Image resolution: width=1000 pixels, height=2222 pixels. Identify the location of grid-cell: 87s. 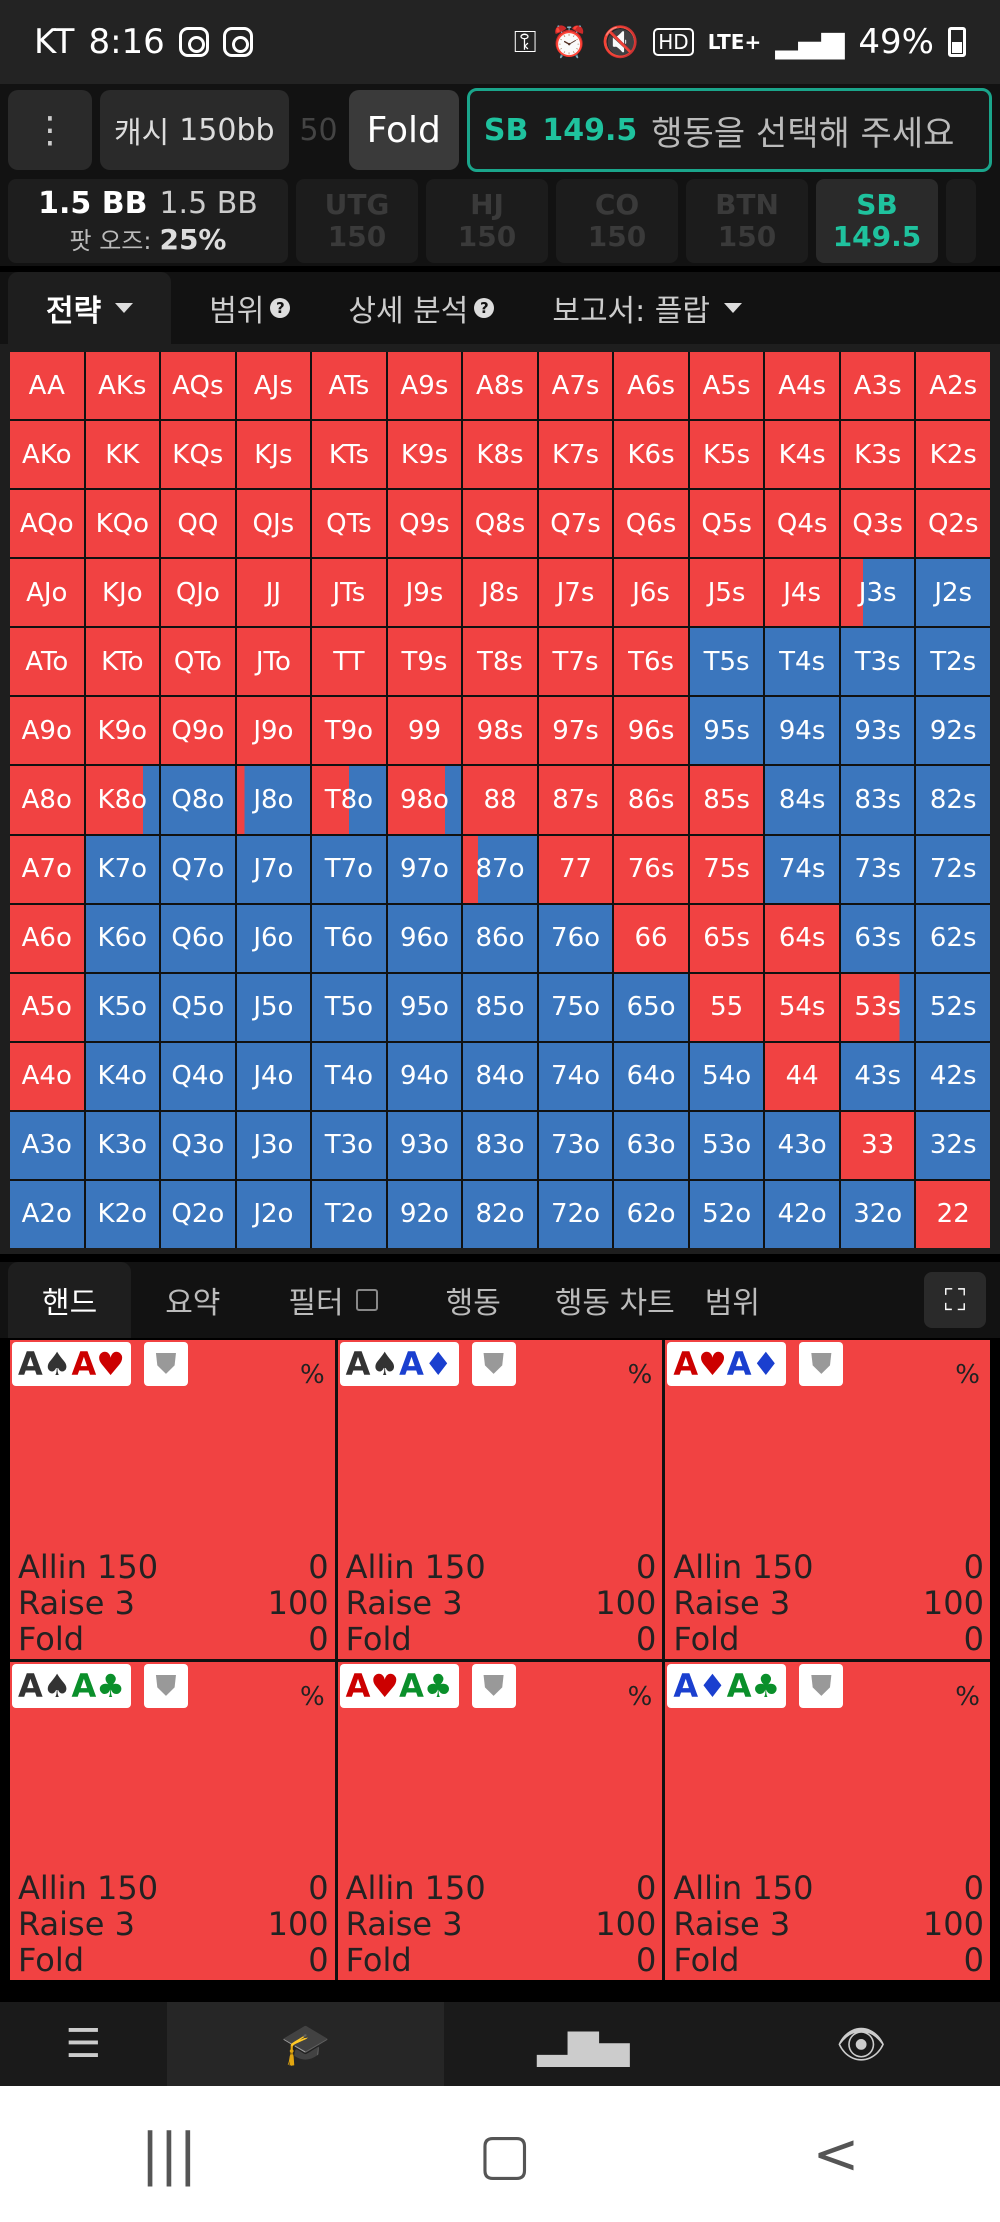
(575, 800).